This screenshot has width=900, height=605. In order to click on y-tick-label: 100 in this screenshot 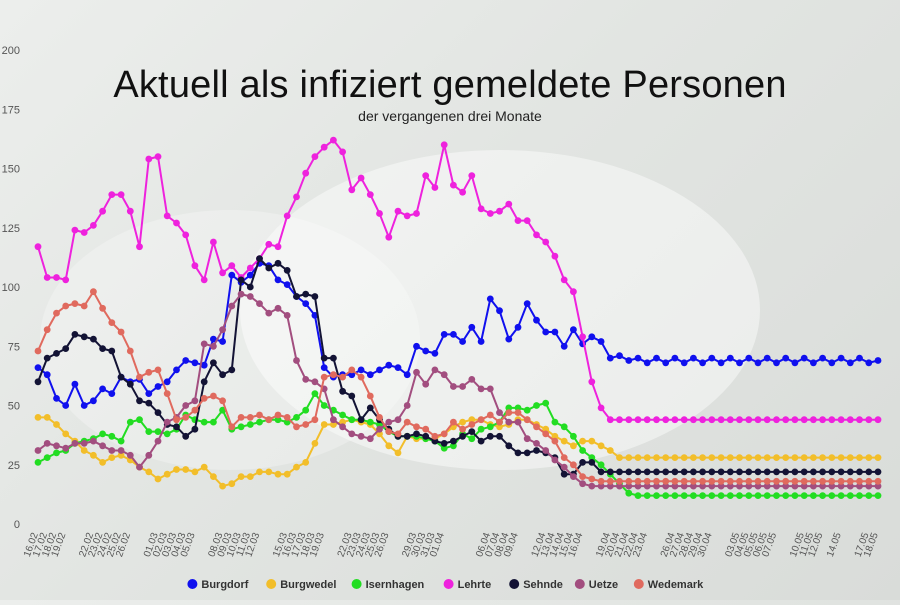, I will do `click(11, 288)`.